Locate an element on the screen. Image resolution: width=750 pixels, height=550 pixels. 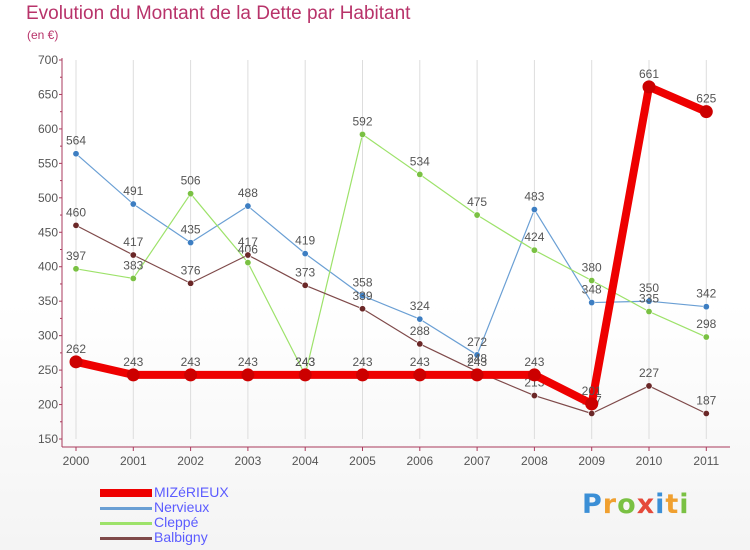
data-label: 564 is located at coordinates (76, 141).